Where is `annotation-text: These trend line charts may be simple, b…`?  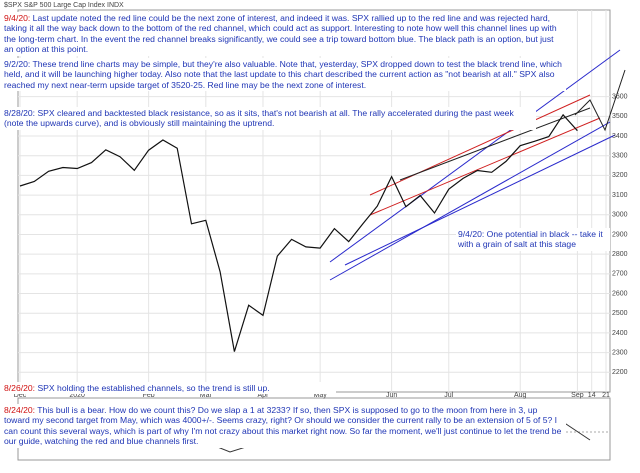
annotation-text: These trend line charts may be simple, b… is located at coordinates (283, 74).